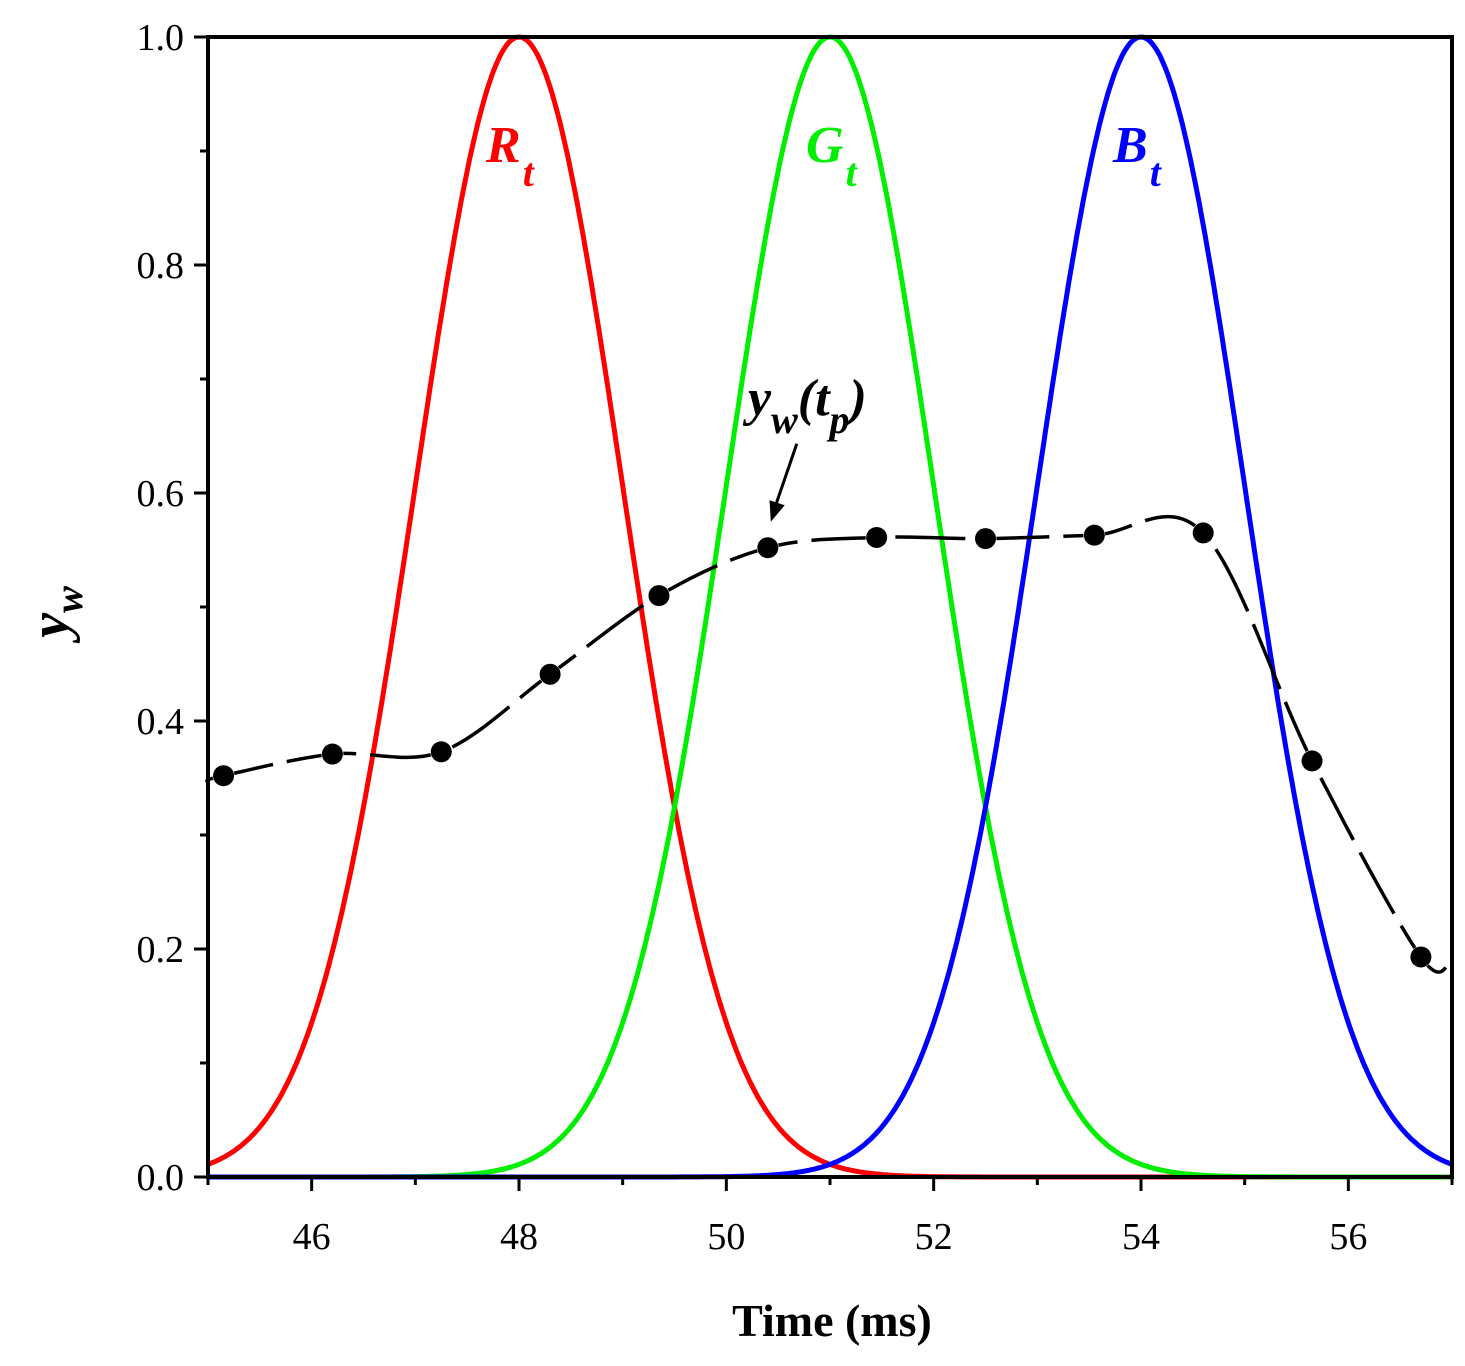  I want to click on x-tick-label: 56, so click(1348, 1237).